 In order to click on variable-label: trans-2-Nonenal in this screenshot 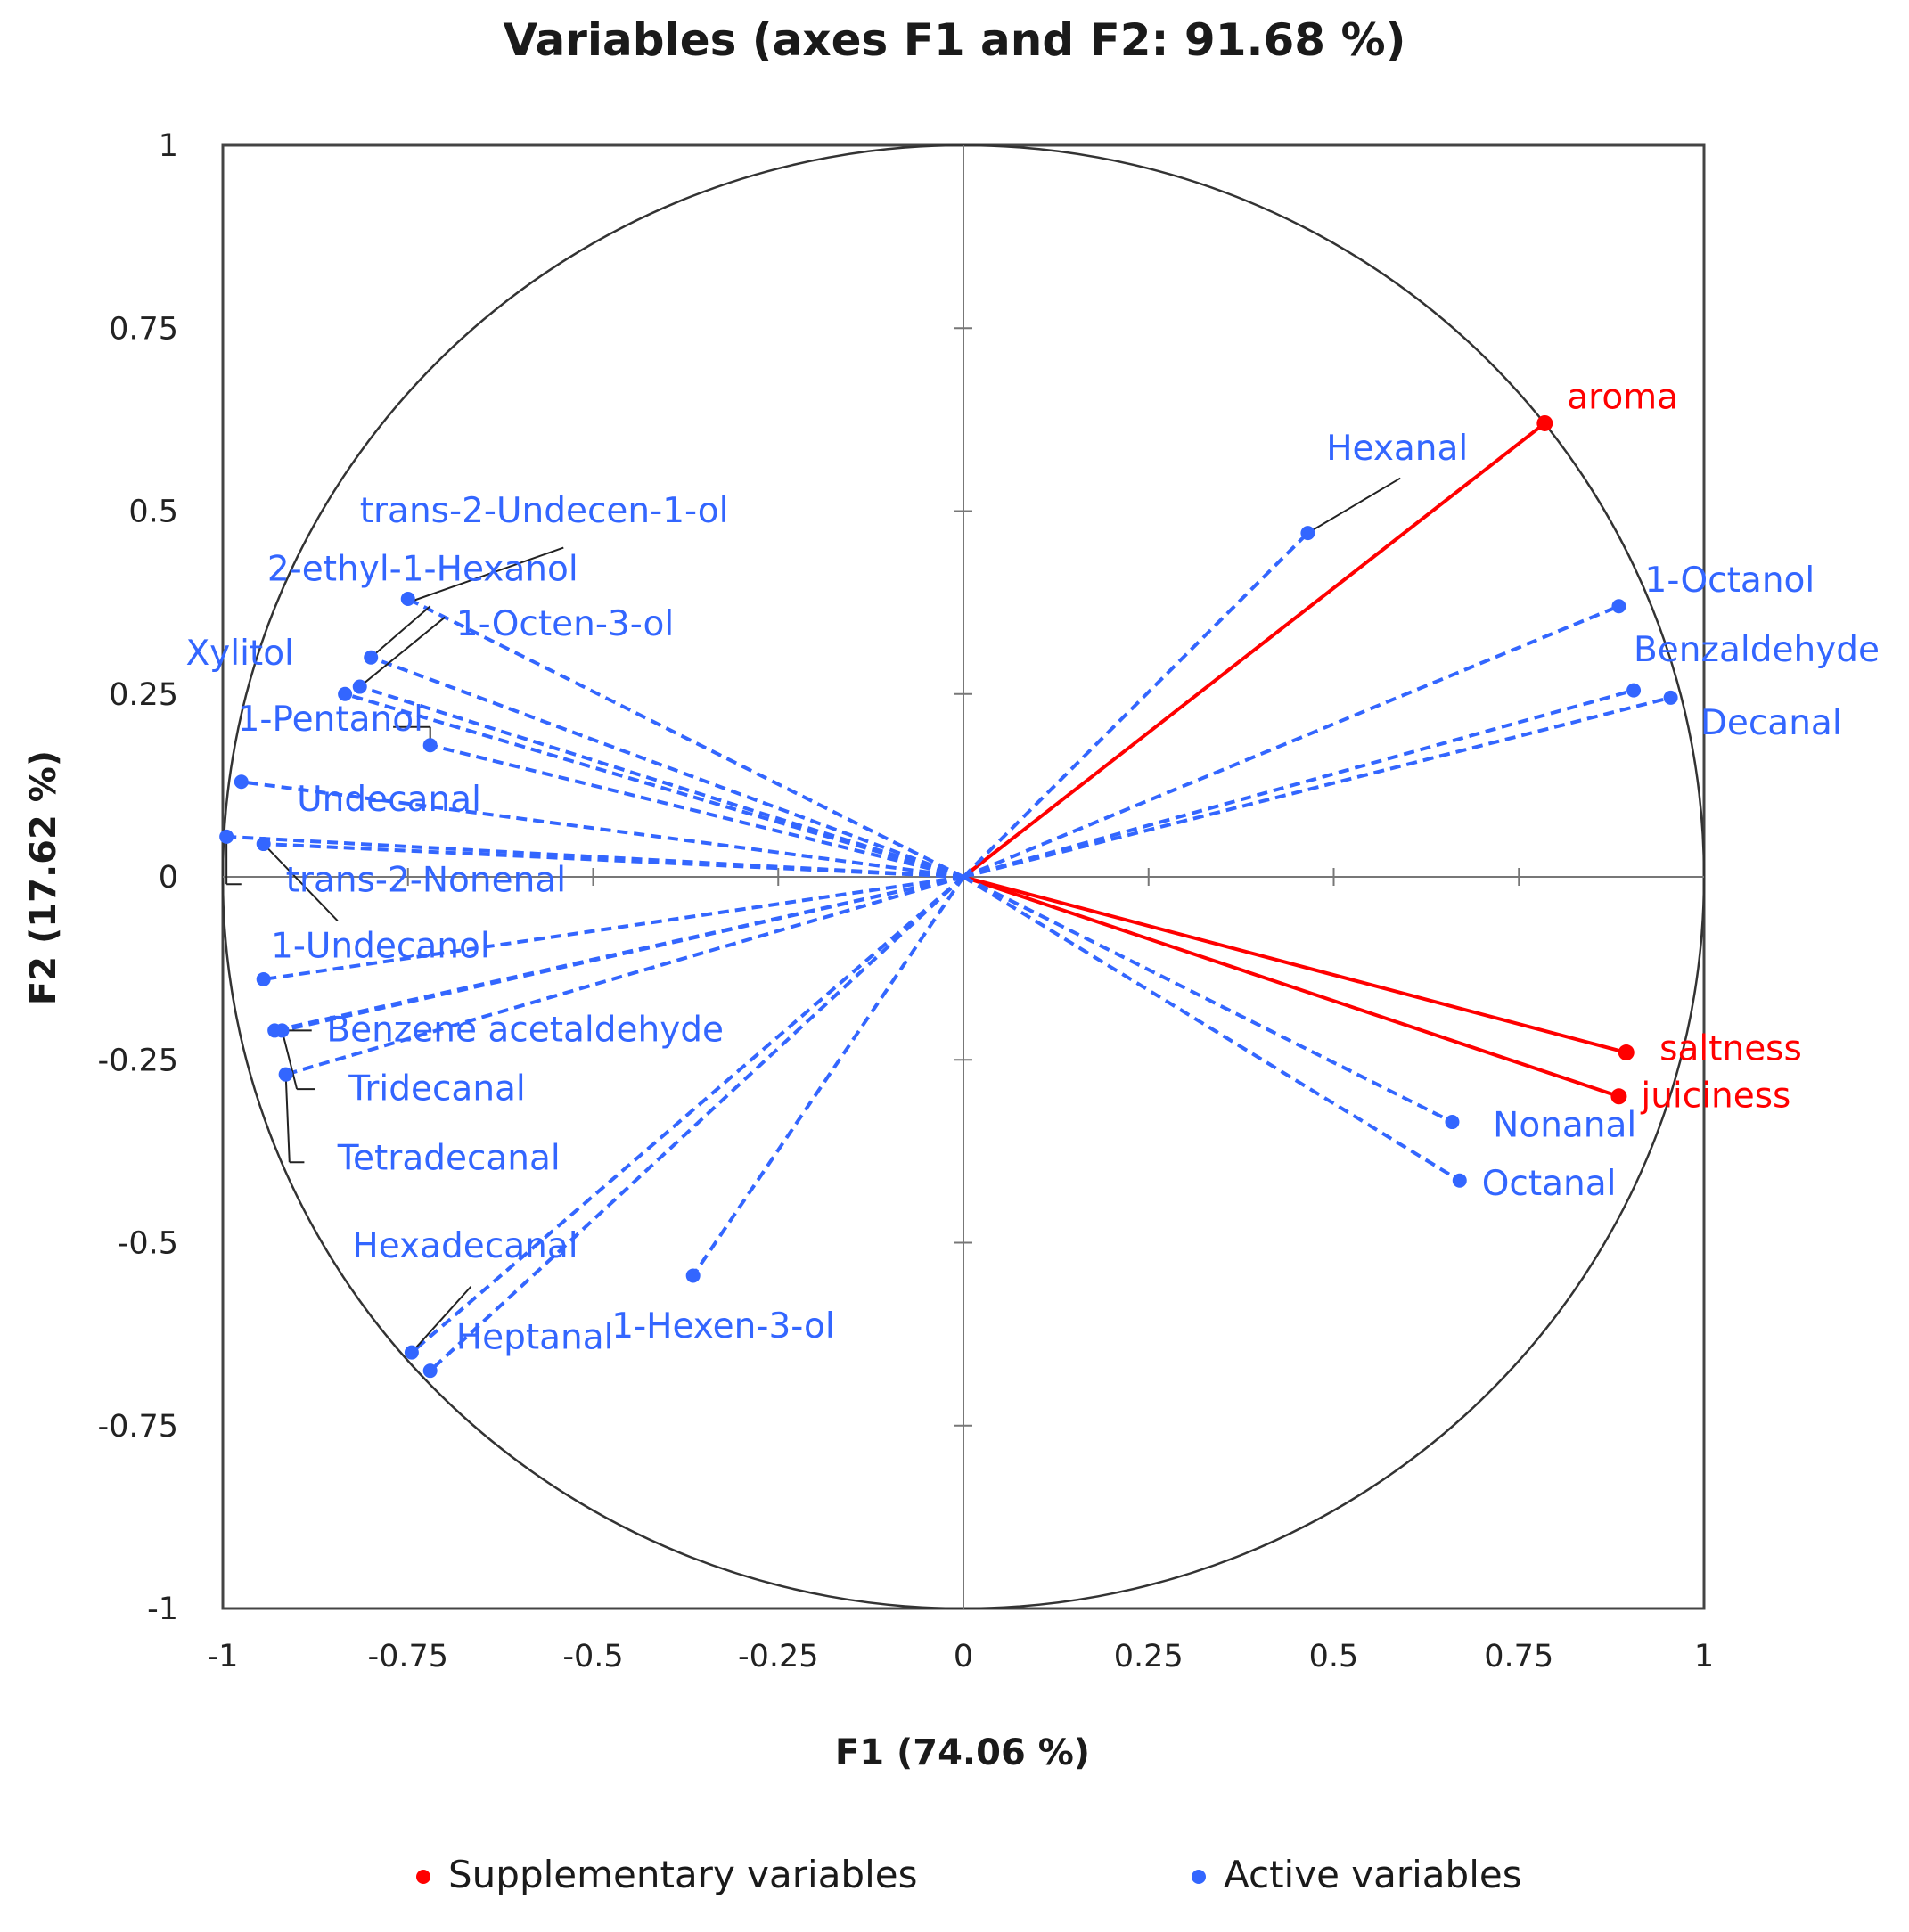, I will do `click(426, 880)`.